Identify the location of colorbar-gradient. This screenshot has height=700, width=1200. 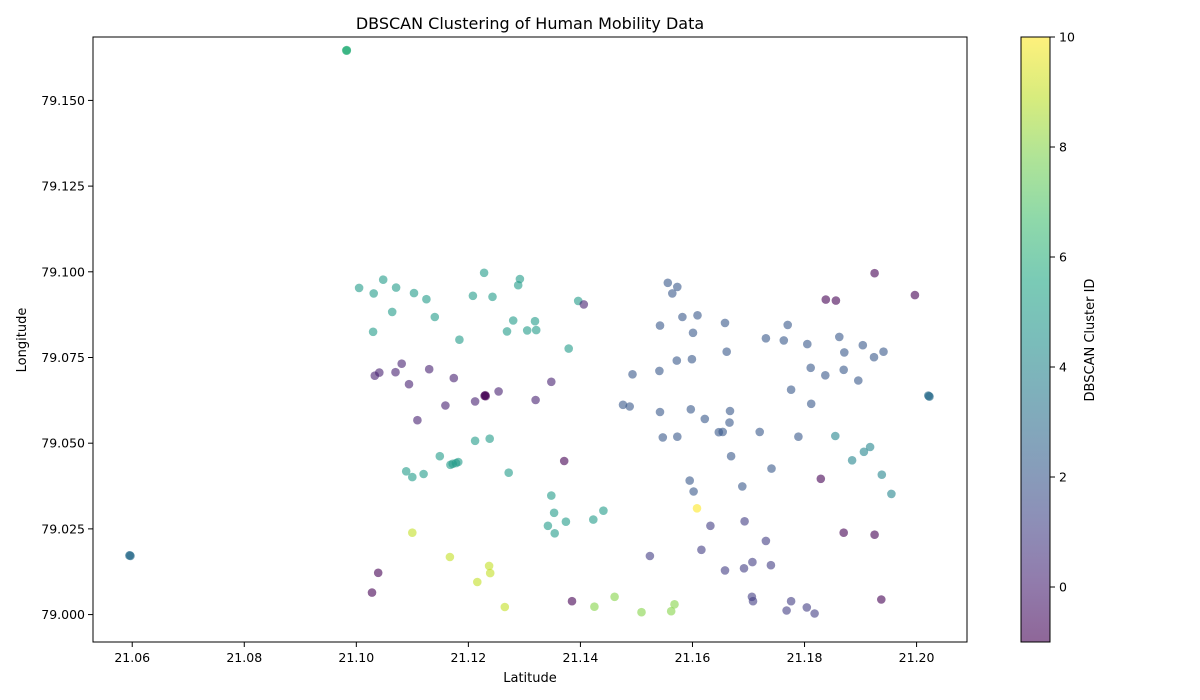
(1035, 339).